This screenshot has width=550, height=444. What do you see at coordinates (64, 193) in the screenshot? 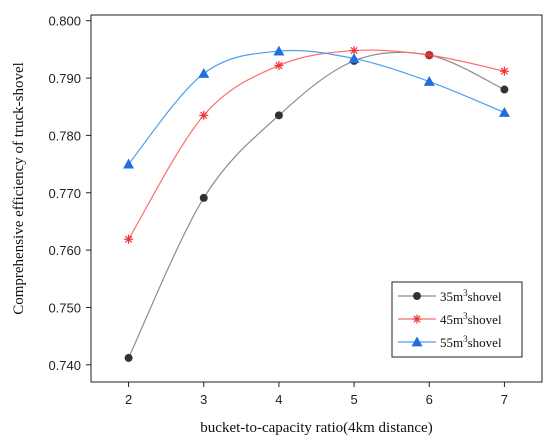
I see `y-tick-label: 0.770` at bounding box center [64, 193].